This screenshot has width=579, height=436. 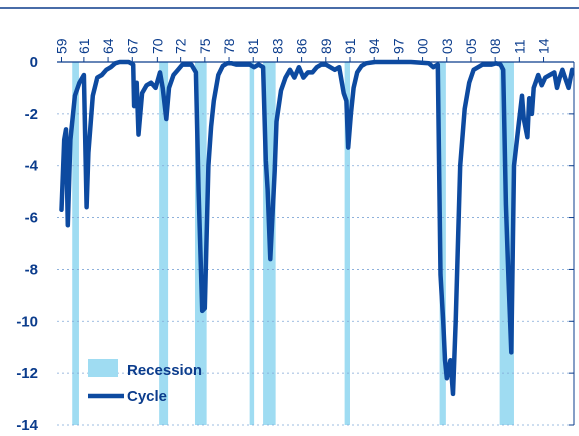 What do you see at coordinates (302, 46) in the screenshot?
I see `x-tick-label: 86` at bounding box center [302, 46].